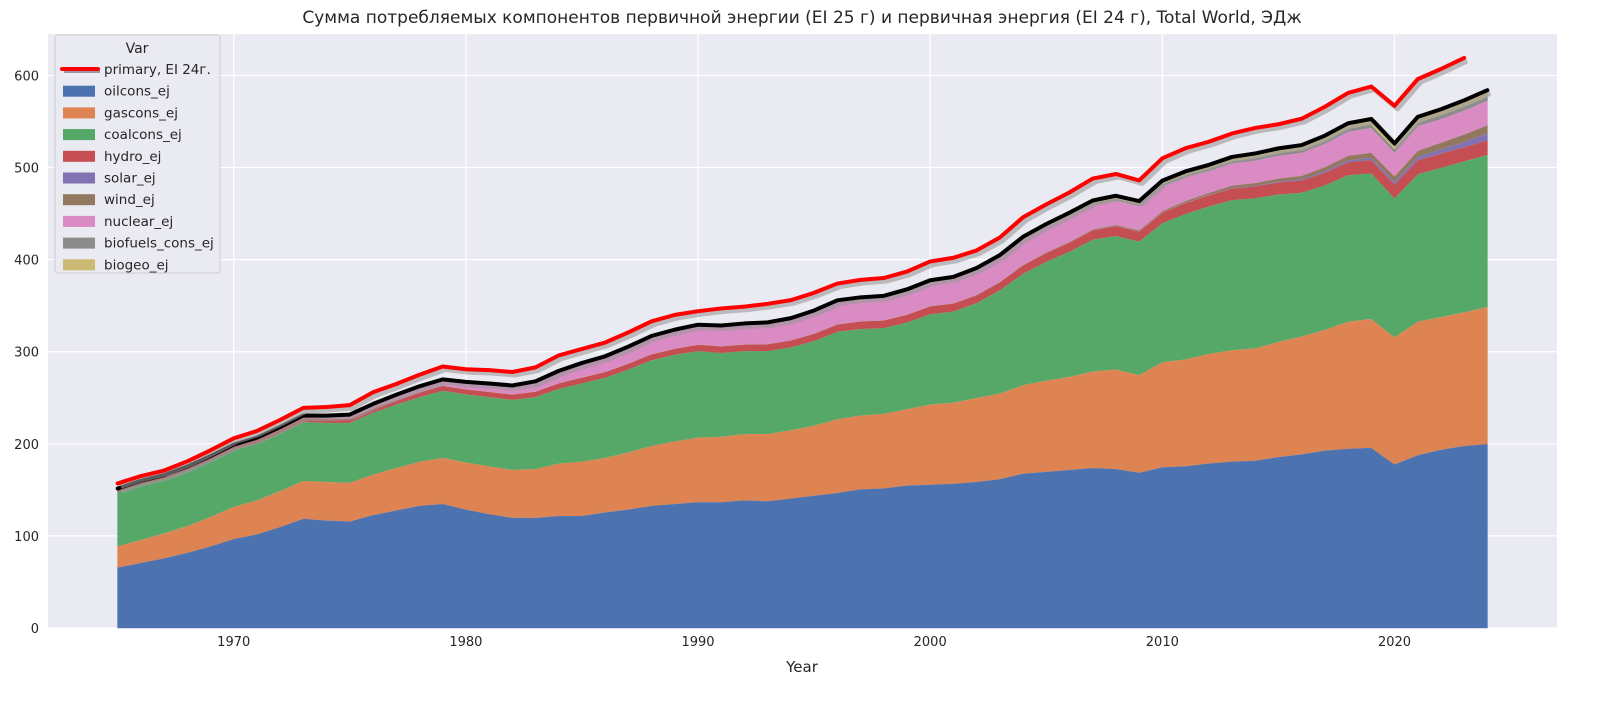 Image resolution: width=1608 pixels, height=705 pixels. Describe the element at coordinates (141, 113) in the screenshot. I see `legend-label: gascons_ej` at that location.